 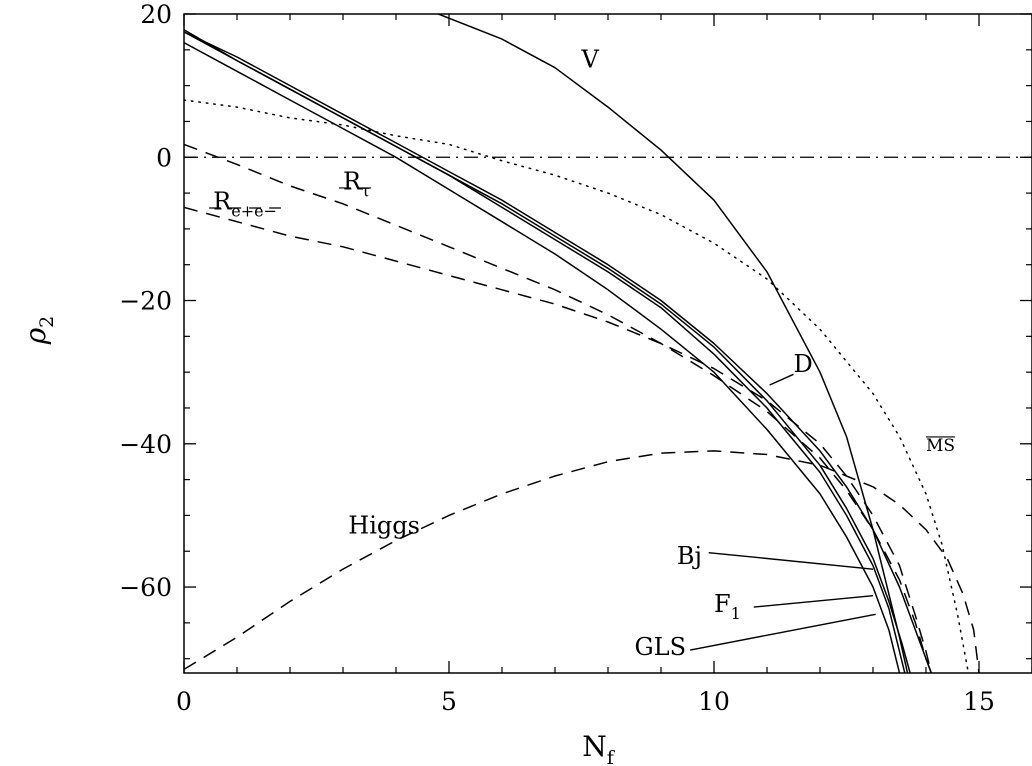 What do you see at coordinates (689, 556) in the screenshot?
I see `curve-label-bj: Bj` at bounding box center [689, 556].